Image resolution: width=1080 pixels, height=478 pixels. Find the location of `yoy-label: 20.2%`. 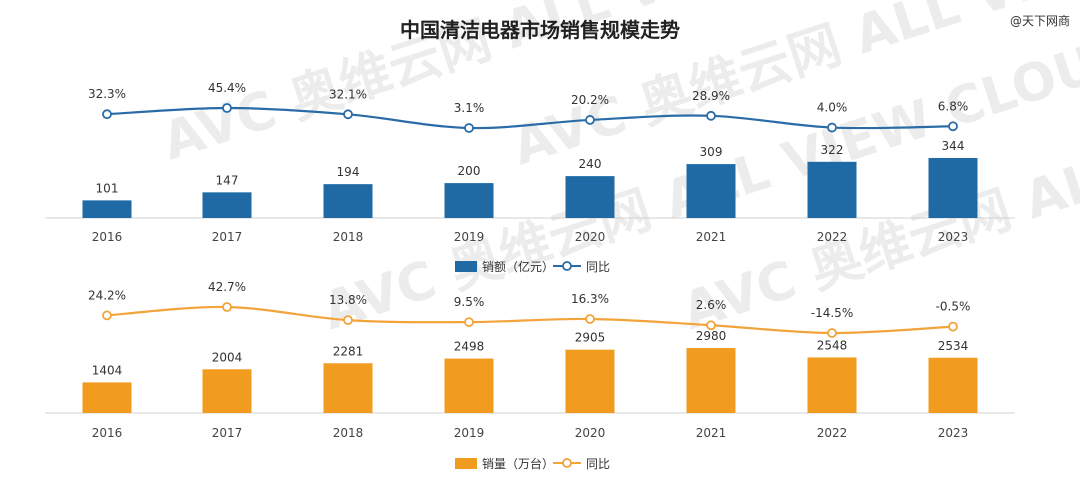

yoy-label: 20.2% is located at coordinates (590, 100).